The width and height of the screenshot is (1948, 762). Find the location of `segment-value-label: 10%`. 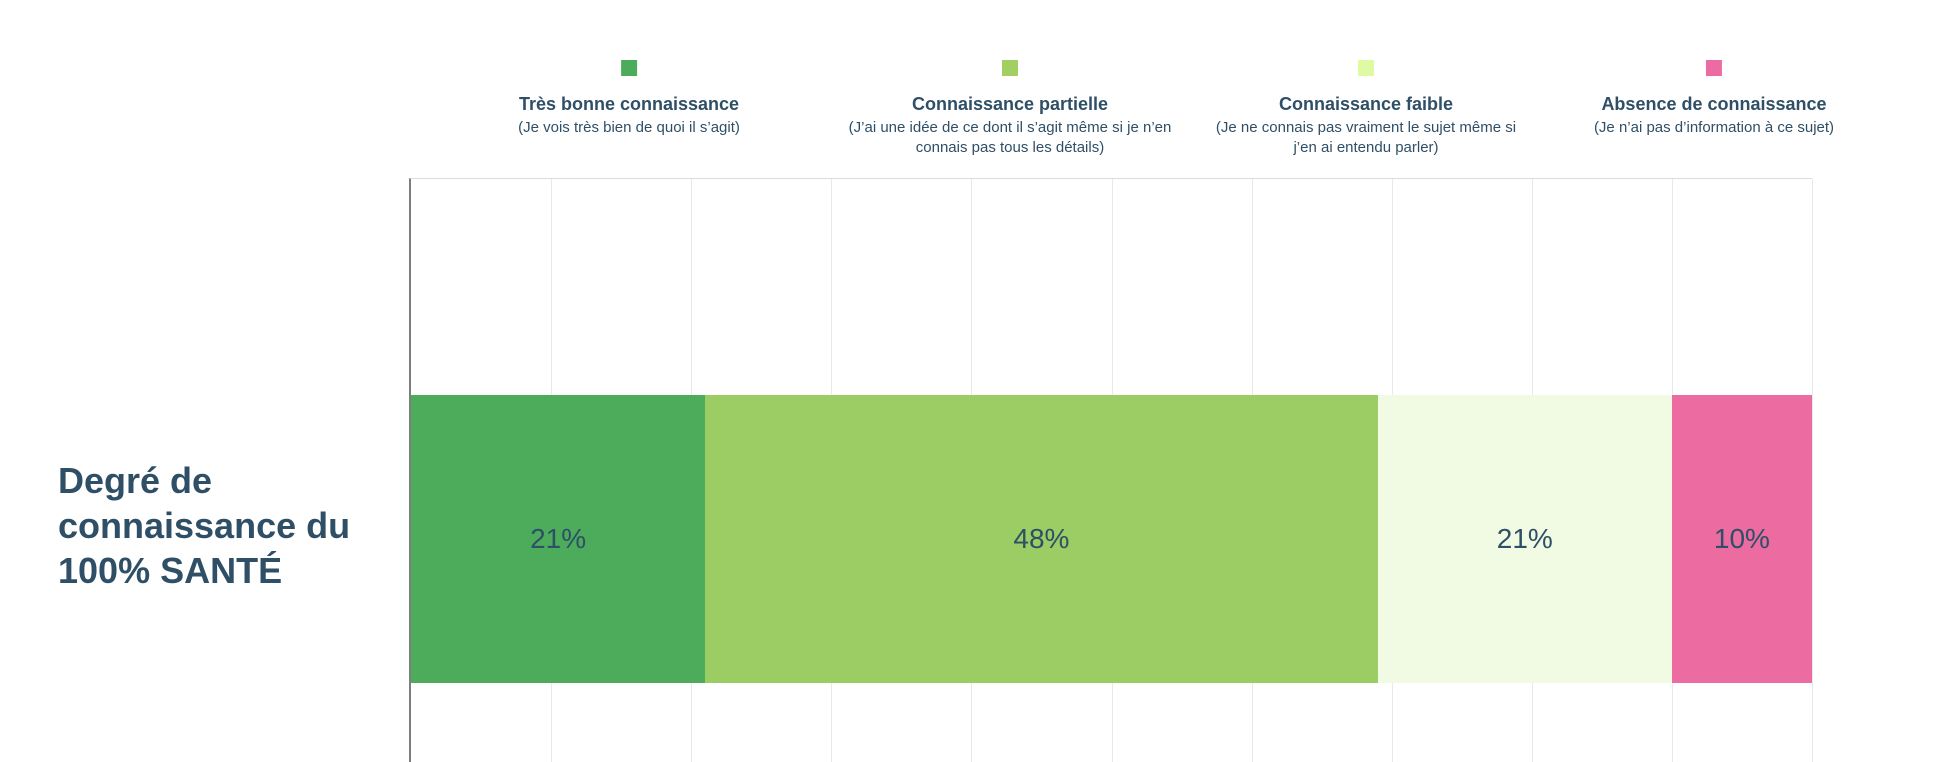

segment-value-label: 10% is located at coordinates (1741, 538).